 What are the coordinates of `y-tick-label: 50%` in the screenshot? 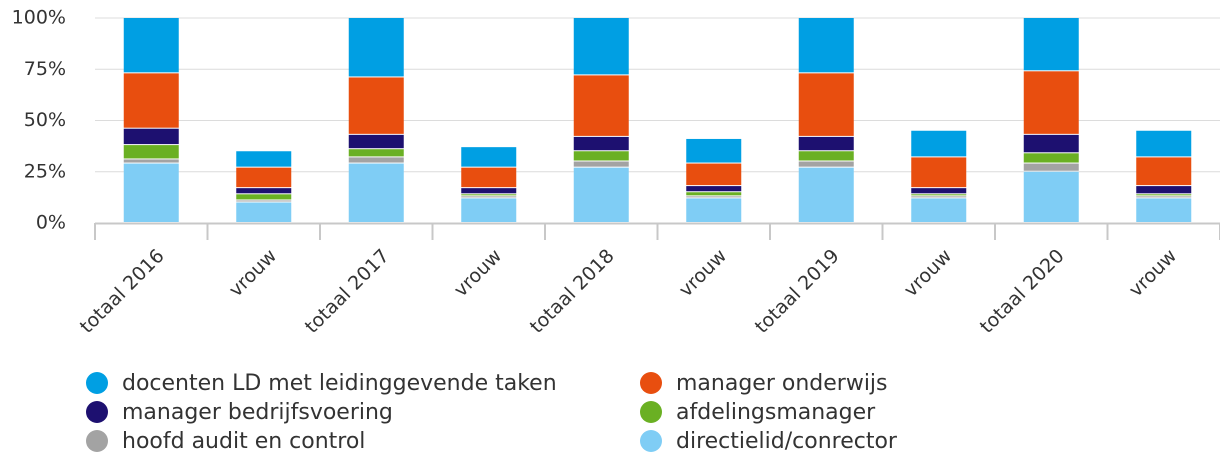 It's located at (45, 120).